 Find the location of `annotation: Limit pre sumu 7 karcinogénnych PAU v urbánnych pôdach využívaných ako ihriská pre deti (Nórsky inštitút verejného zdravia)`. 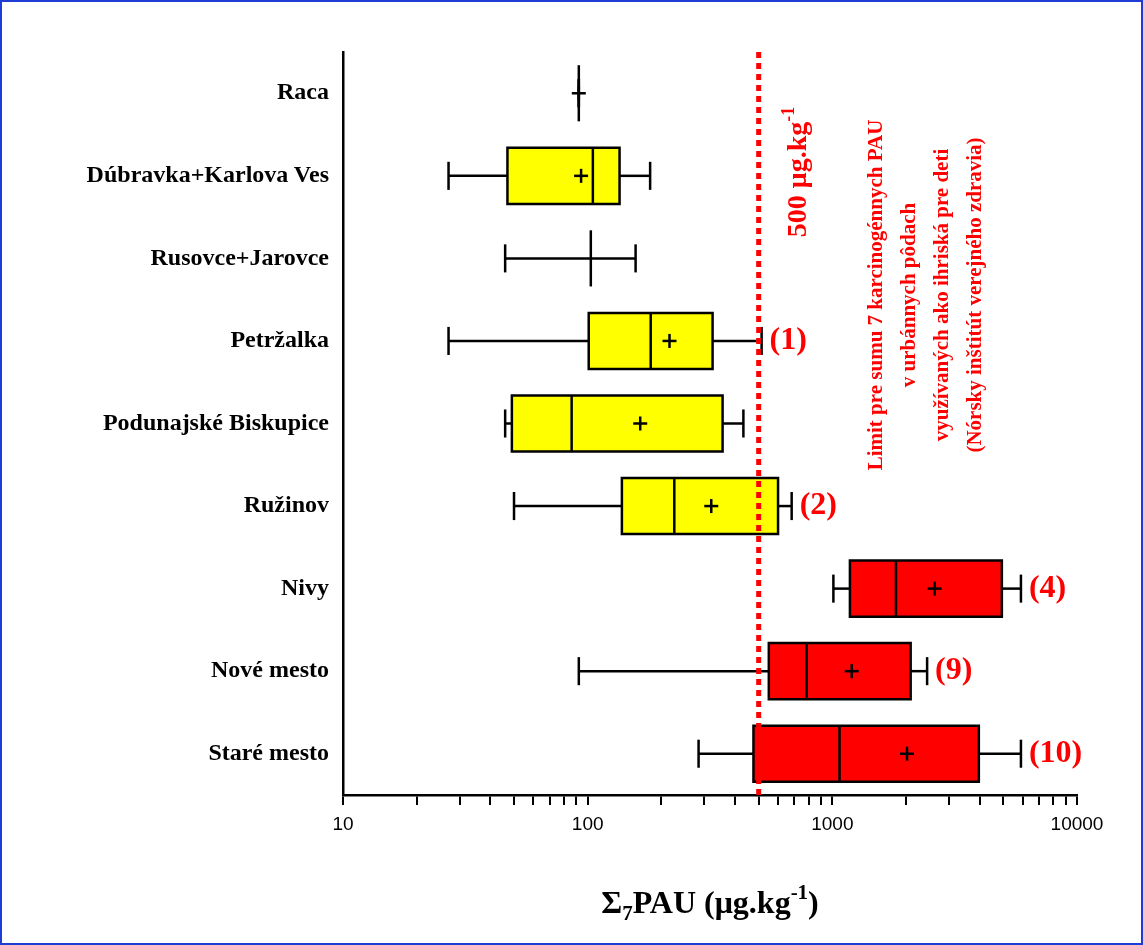

annotation: Limit pre sumu 7 karcinogénnych PAU v urbánnych pôdach využívaných ako ihriská pre deti (Nórsky inštitút verejného zdravia) is located at coordinates (925, 295).